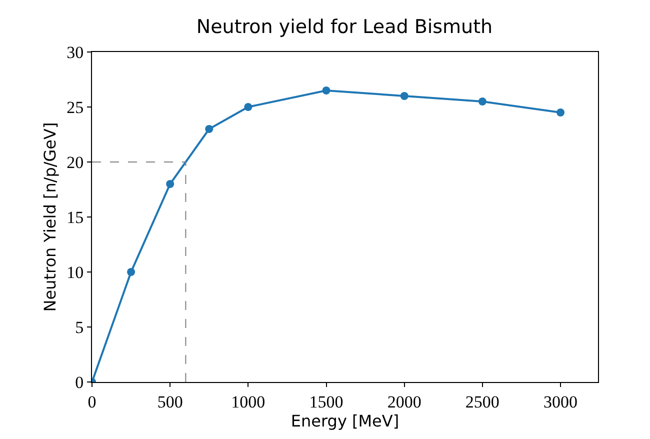 This screenshot has width=650, height=439. What do you see at coordinates (344, 27) in the screenshot?
I see `chart-title: Neutron yield for Lead Bismuth` at bounding box center [344, 27].